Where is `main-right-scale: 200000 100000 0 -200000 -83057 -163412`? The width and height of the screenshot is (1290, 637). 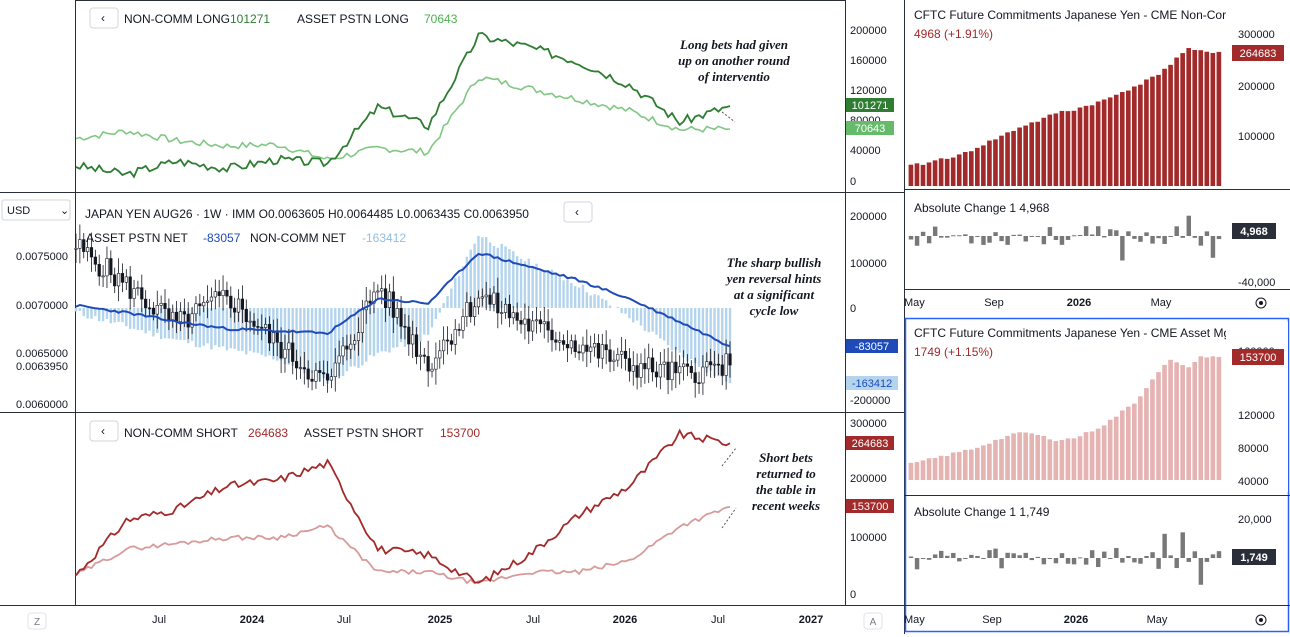
main-right-scale: 200000 100000 0 -200000 -83057 -163412 is located at coordinates (872, 309).